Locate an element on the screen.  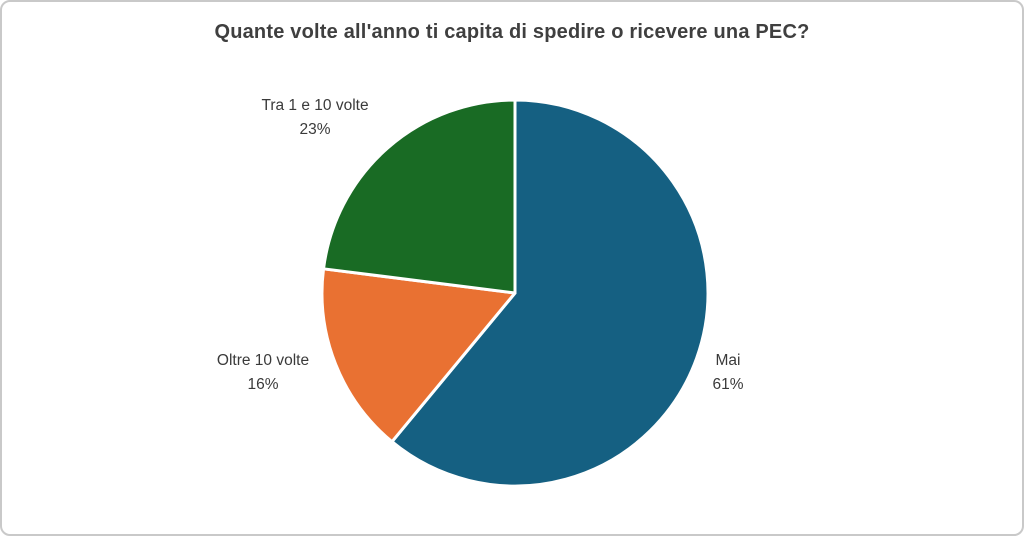
slice-label-text: Oltre 10 volte is located at coordinates (263, 360).